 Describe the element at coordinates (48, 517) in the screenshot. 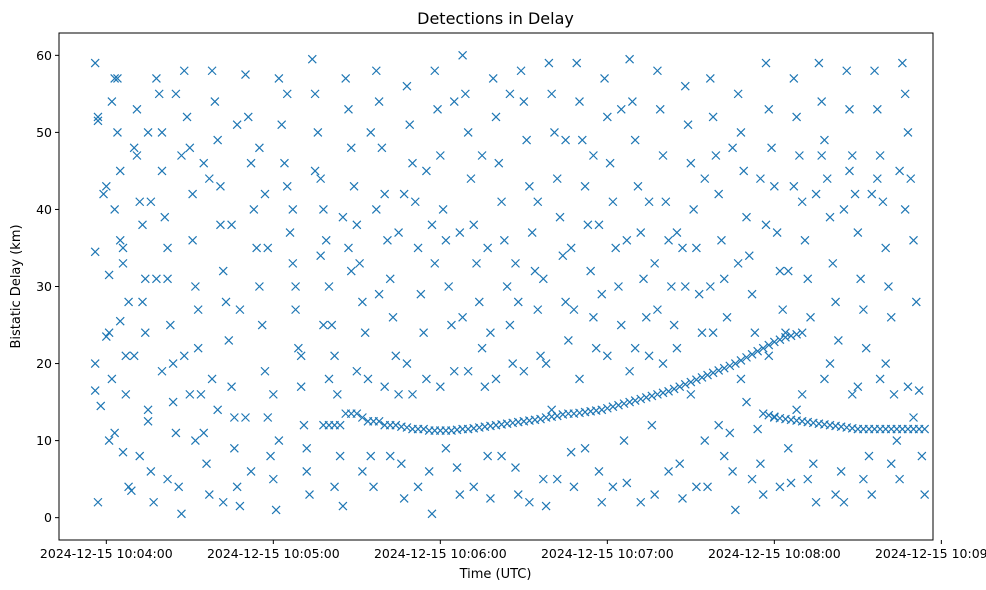

I see `y-tick-label: 0` at that location.